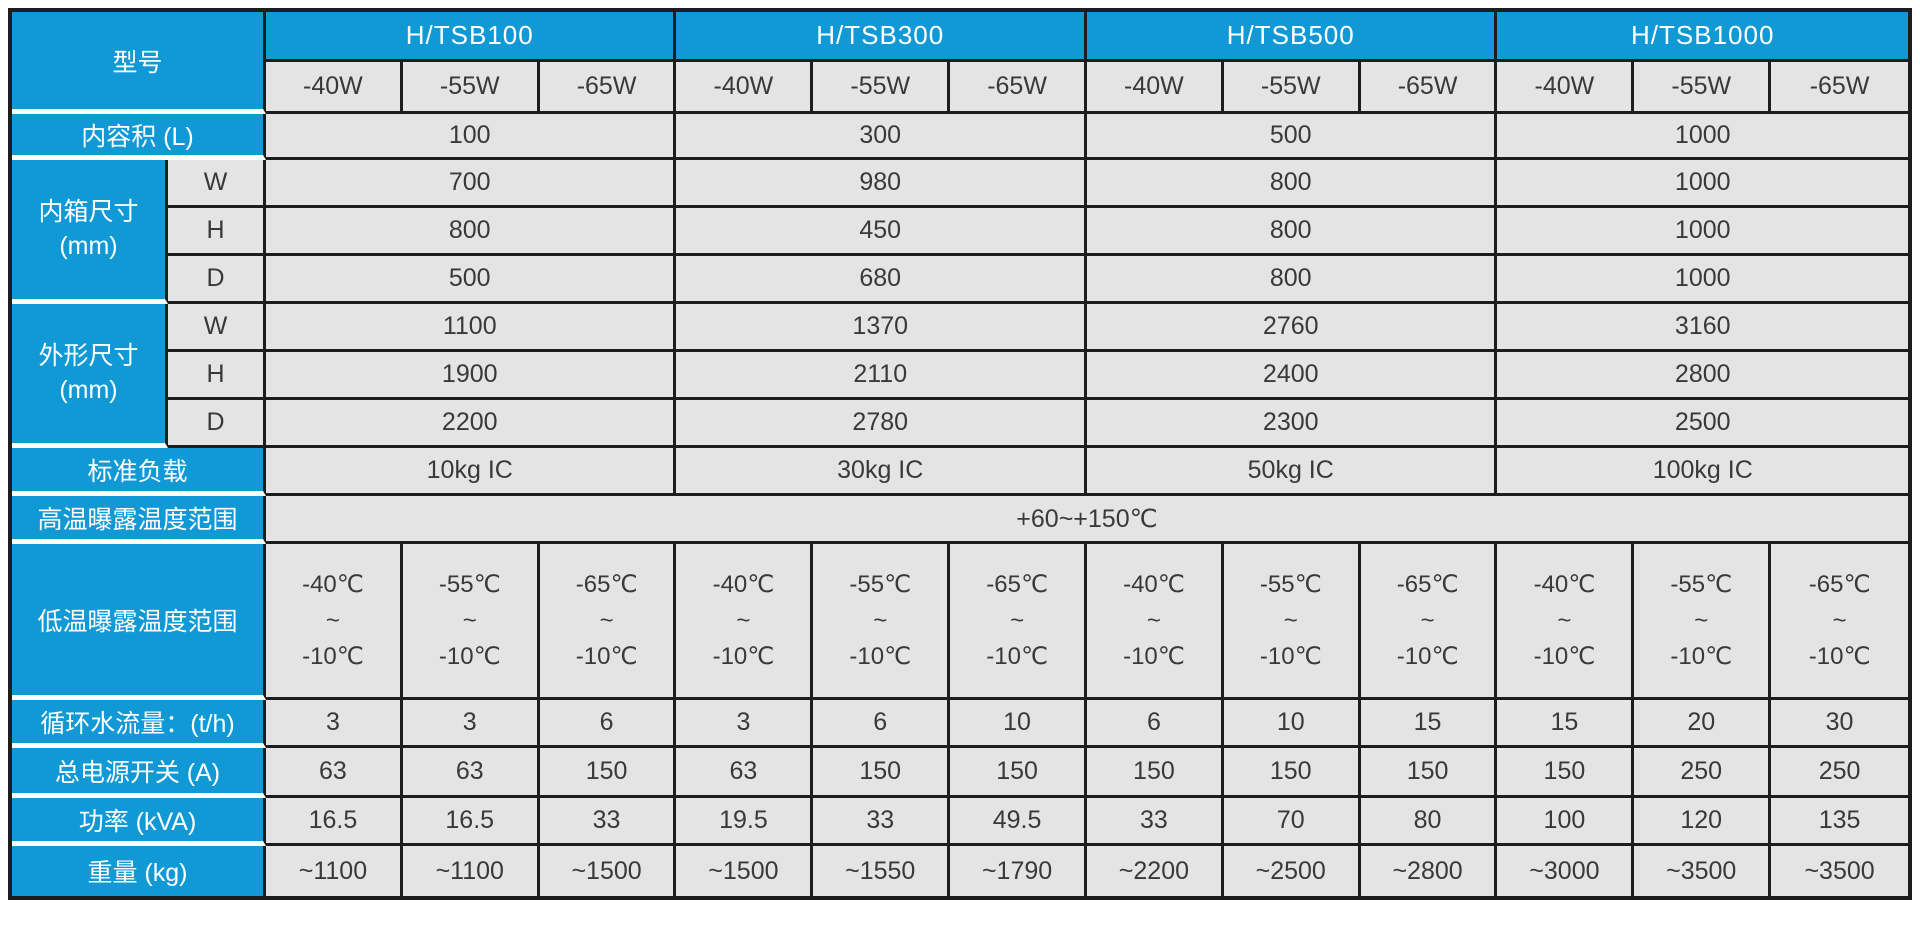 The width and height of the screenshot is (1920, 933). Describe the element at coordinates (1155, 871) in the screenshot. I see `spec-value: ~2200` at that location.